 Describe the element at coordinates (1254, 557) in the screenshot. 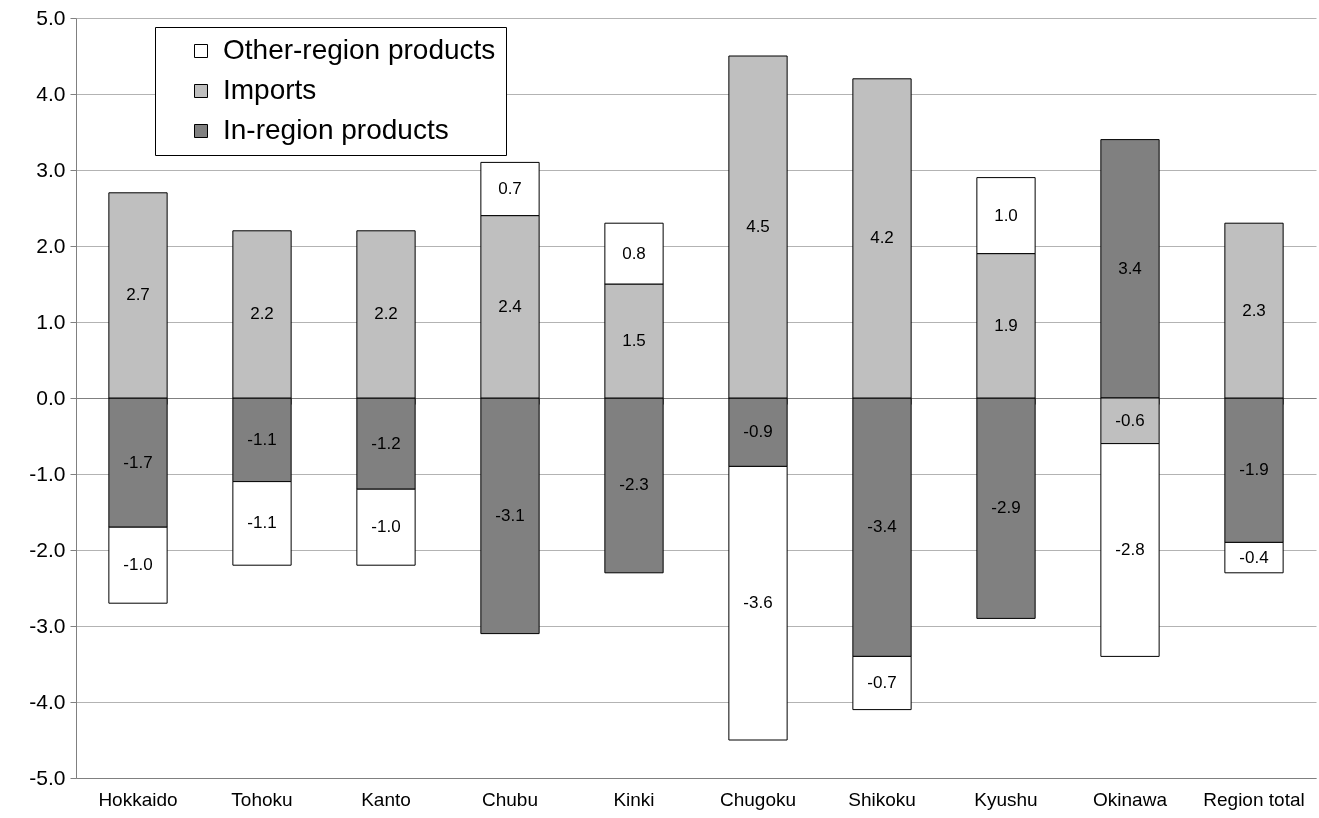

I see `data-label: -0.4` at that location.